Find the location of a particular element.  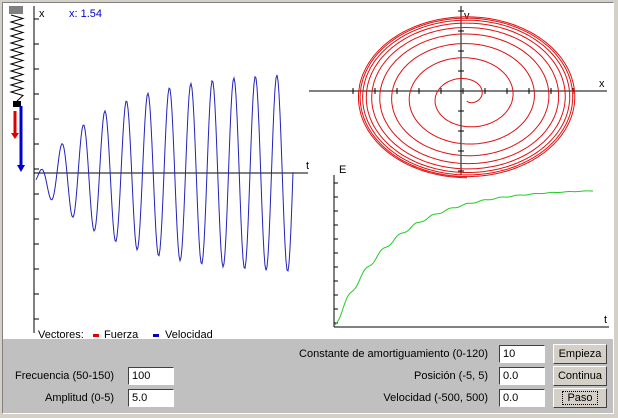

phase-plot-x-label: x is located at coordinates (602, 84).